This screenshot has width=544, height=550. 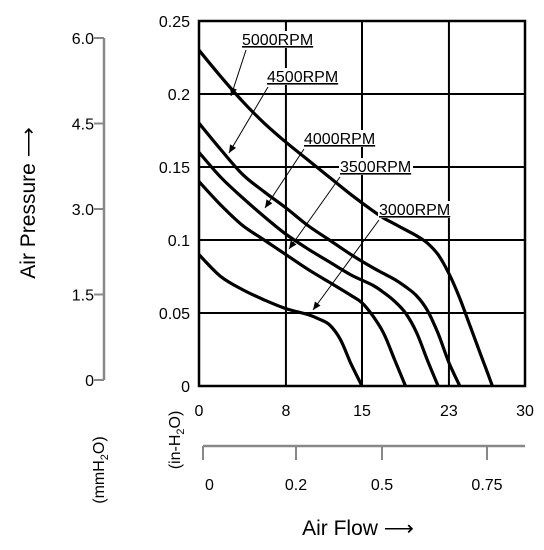 I want to click on y2-tick-label: 1.5, so click(x=83, y=296).